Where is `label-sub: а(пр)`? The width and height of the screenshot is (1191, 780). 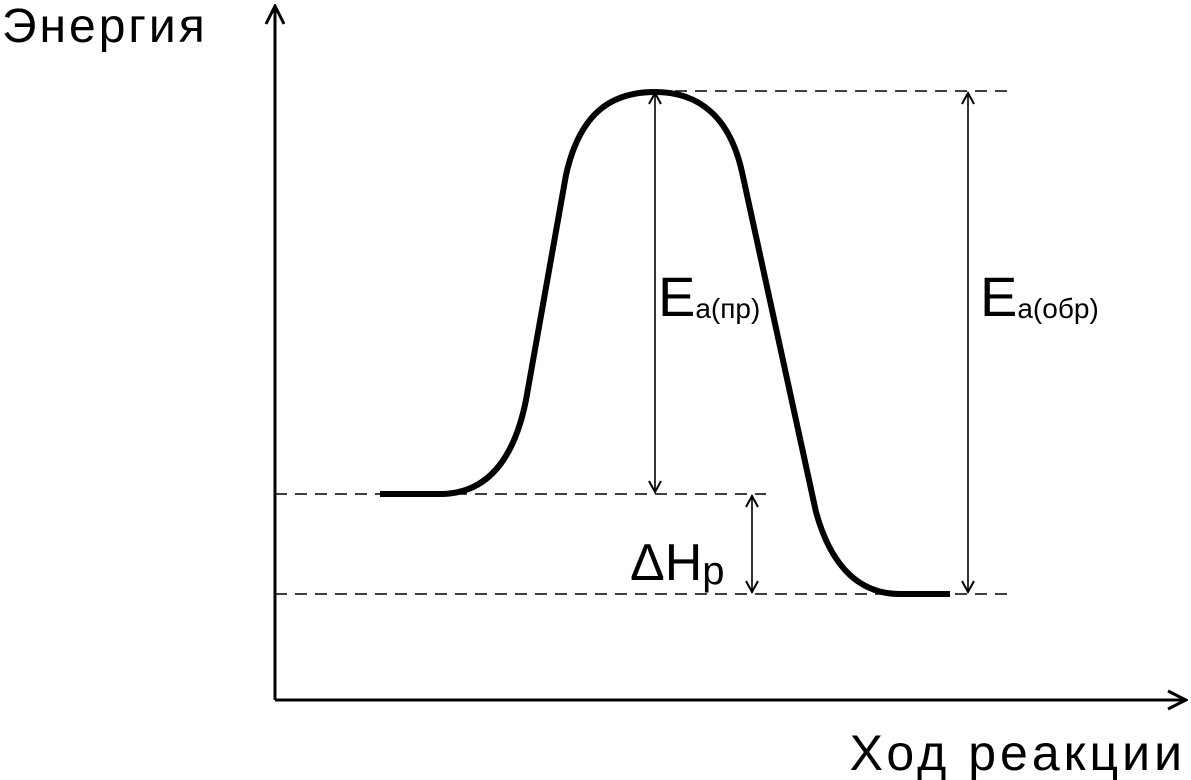
label-sub: а(пр) is located at coordinates (727, 308).